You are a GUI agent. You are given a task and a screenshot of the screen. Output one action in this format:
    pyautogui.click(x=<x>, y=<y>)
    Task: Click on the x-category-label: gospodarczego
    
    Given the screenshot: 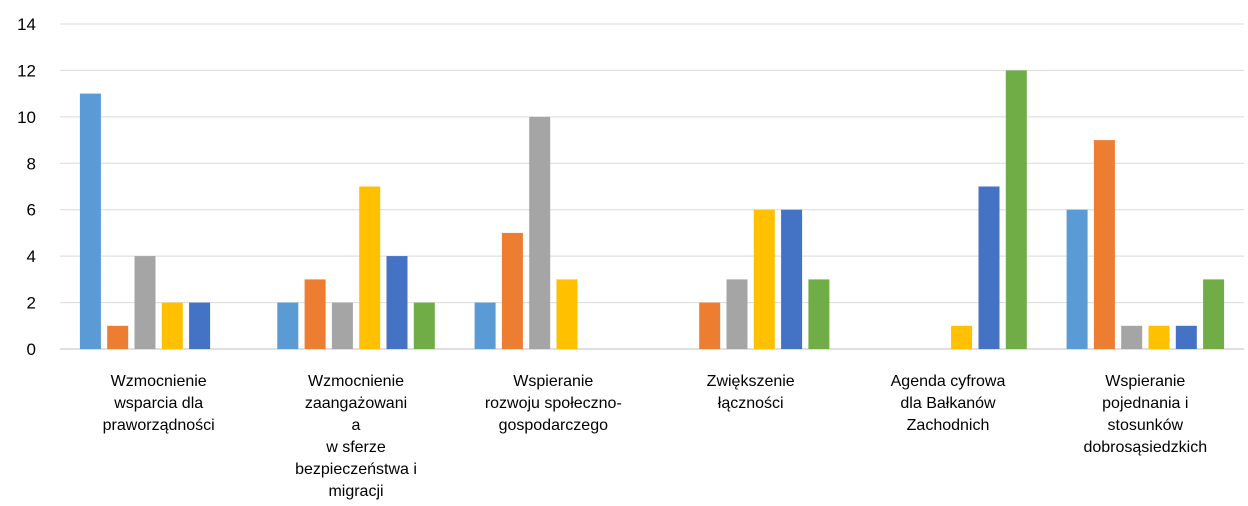 What is the action you would take?
    pyautogui.click(x=554, y=425)
    